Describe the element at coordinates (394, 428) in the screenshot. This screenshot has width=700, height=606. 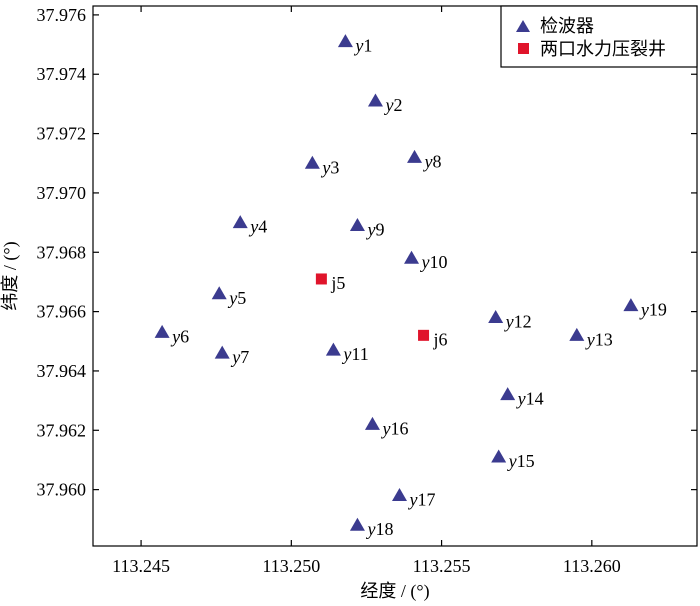
I see `point-label-y16: y16` at that location.